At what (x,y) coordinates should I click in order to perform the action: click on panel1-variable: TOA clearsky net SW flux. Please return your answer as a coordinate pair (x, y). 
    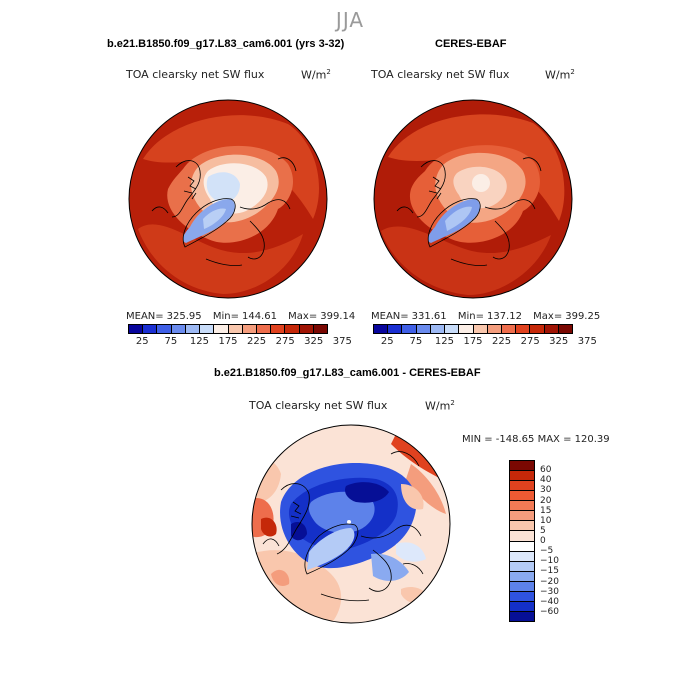
    Looking at the image, I should click on (195, 74).